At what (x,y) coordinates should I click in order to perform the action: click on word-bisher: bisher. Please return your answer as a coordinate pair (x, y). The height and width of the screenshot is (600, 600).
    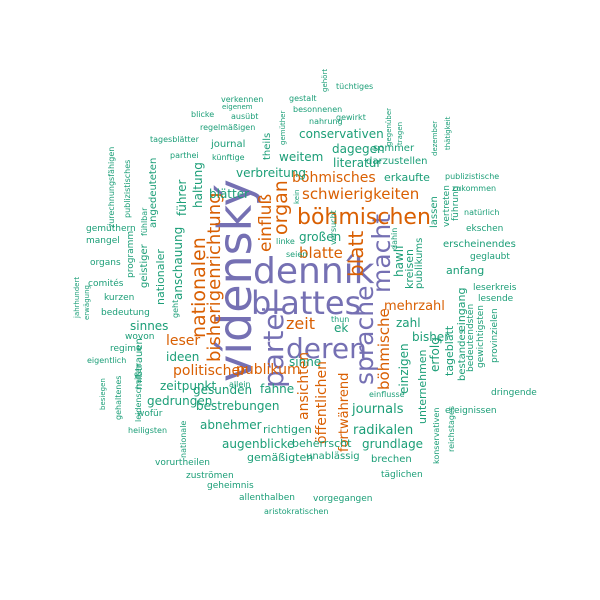
    Looking at the image, I should click on (431, 337).